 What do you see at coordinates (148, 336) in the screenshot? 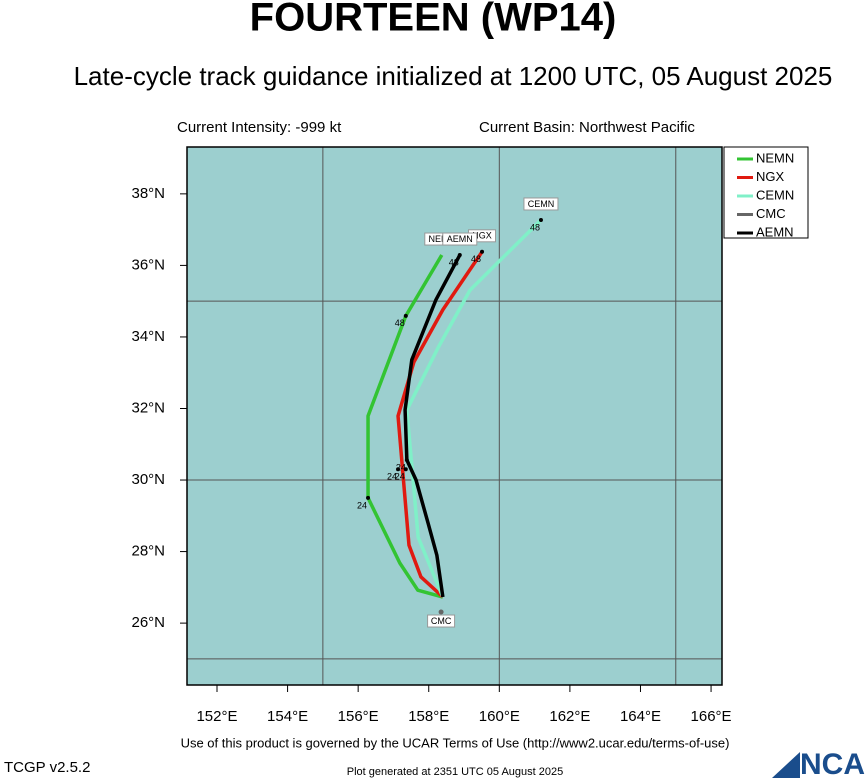
I see `y-tick-label: 34°N` at bounding box center [148, 336].